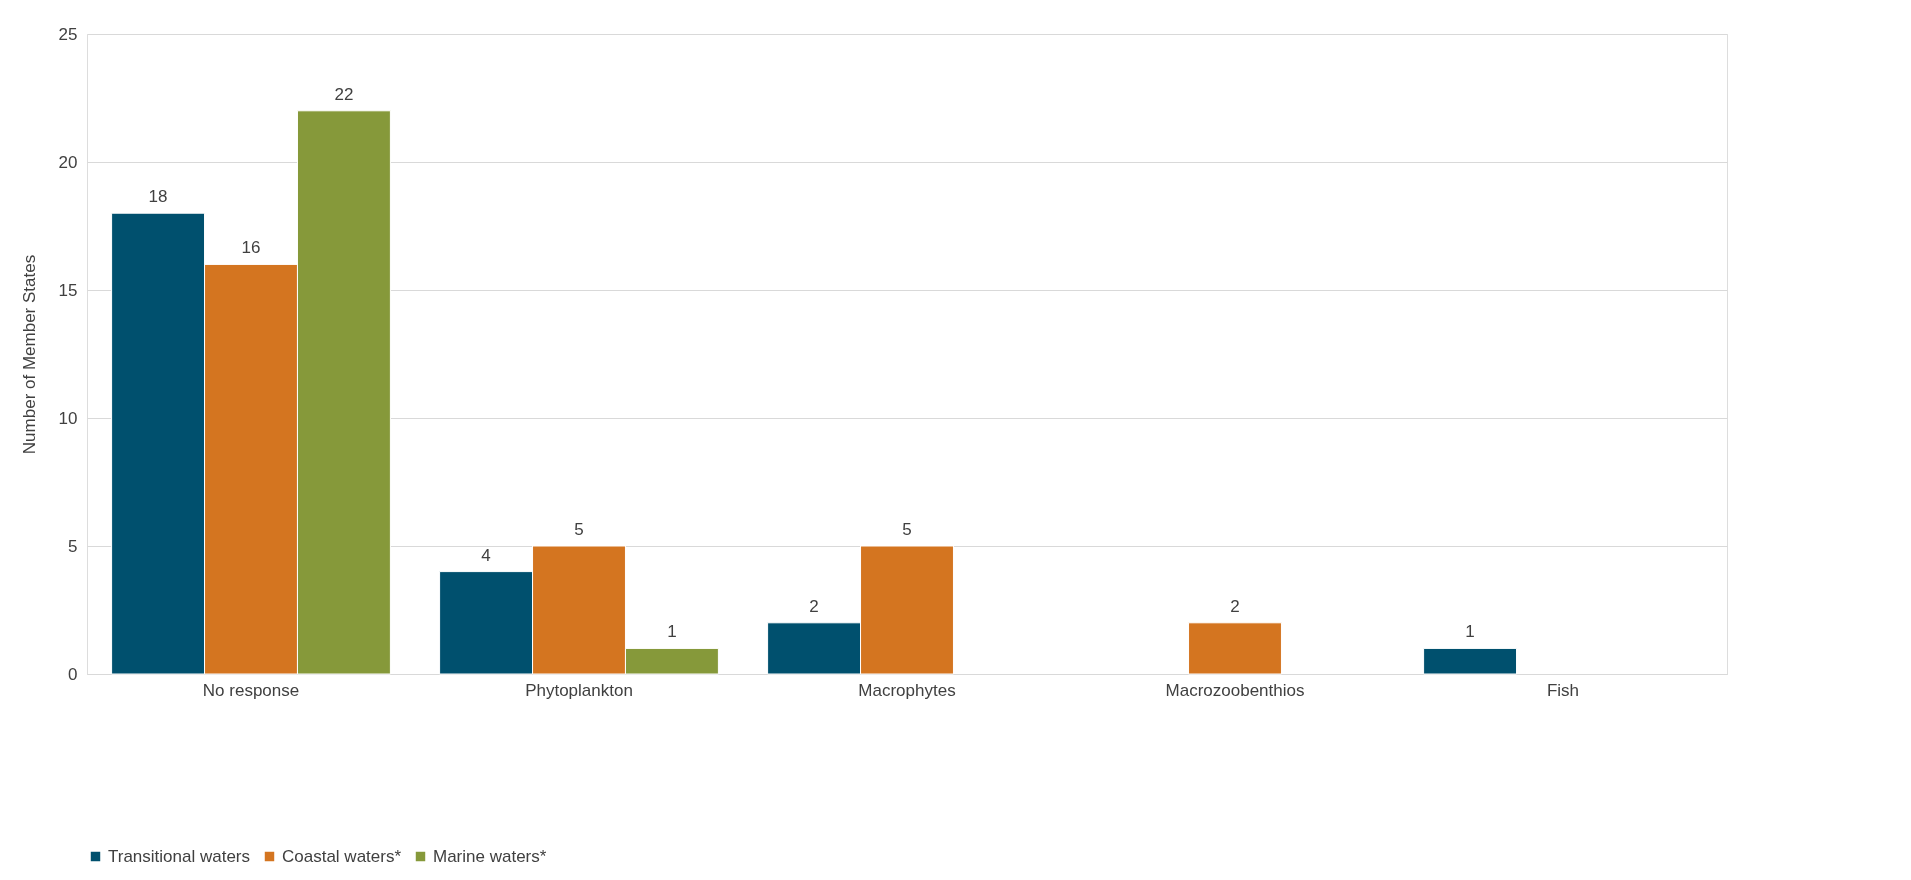 The width and height of the screenshot is (1911, 880). I want to click on y-tick-label: 10, so click(68, 418).